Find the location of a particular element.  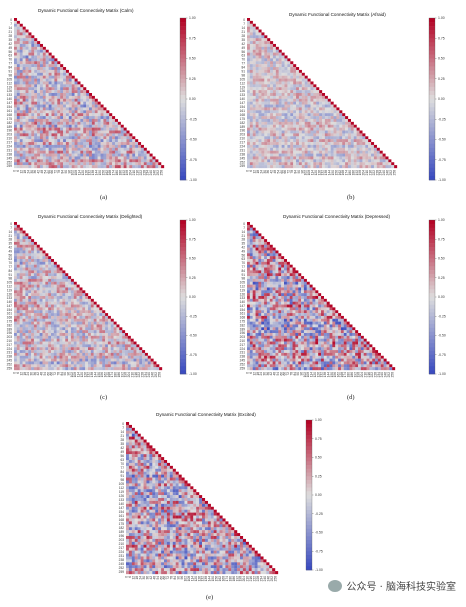

caption: (b) is located at coordinates (351, 197).